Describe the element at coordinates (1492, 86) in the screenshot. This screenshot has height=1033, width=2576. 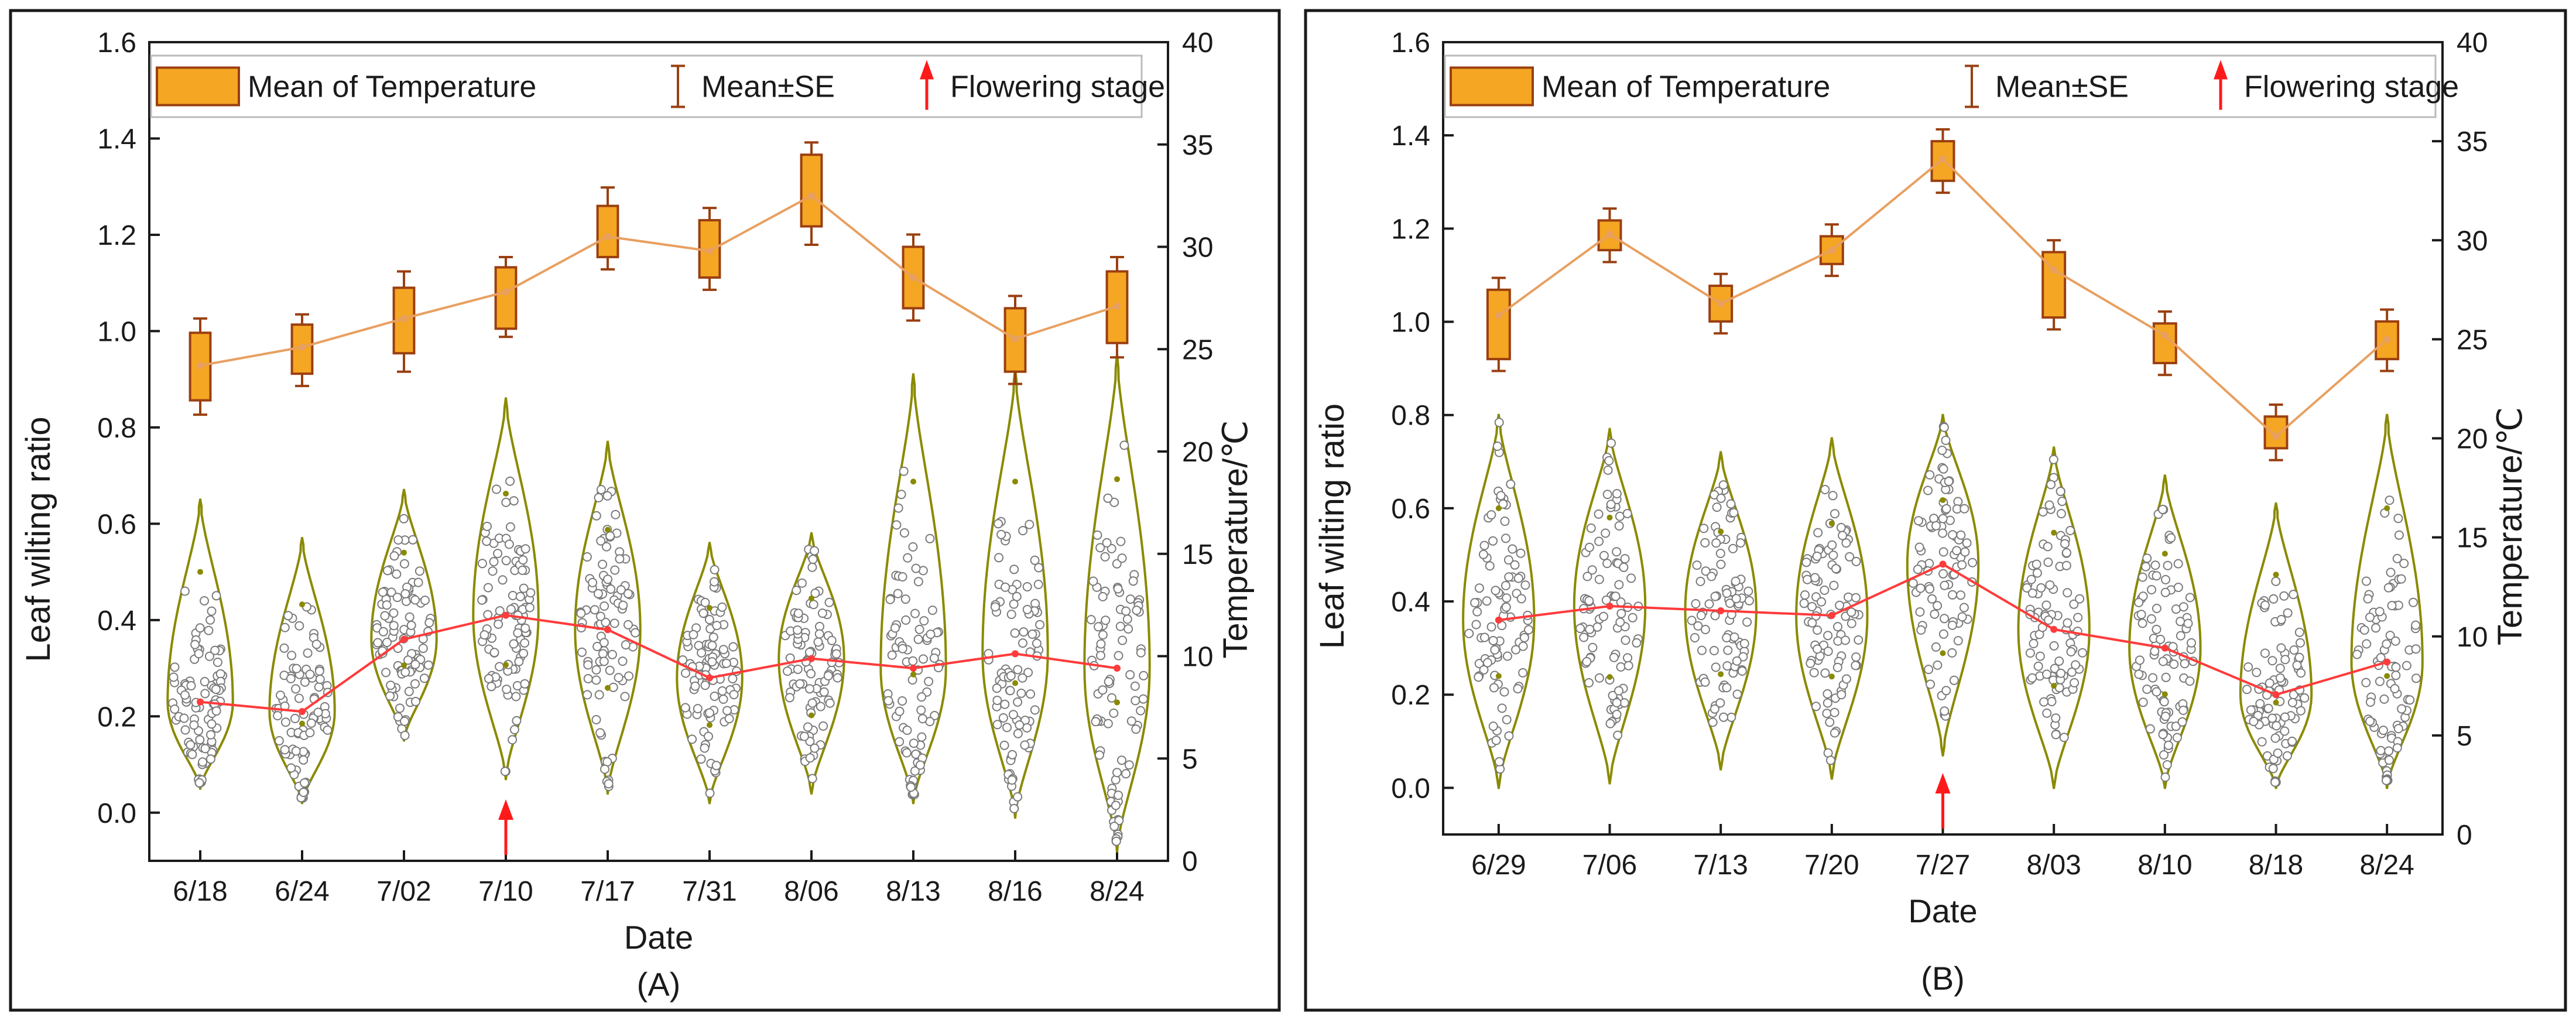
I see `legend-swatch-temp` at that location.